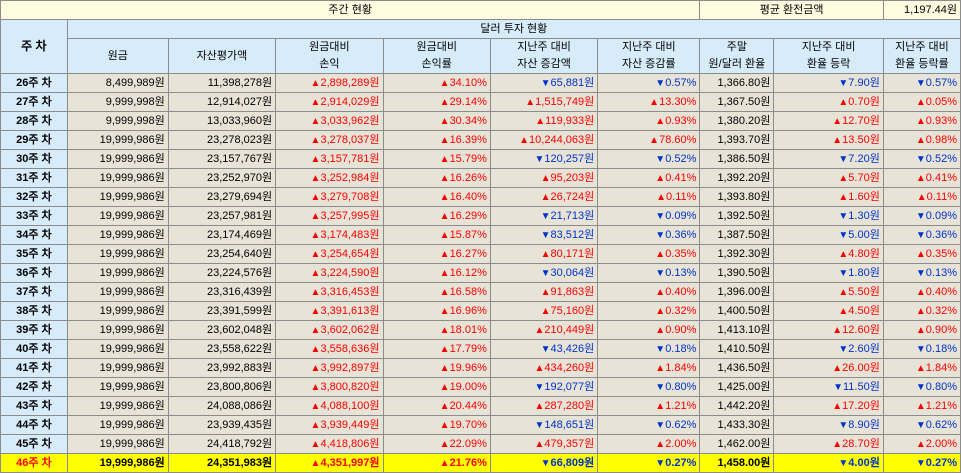 The height and width of the screenshot is (473, 961). I want to click on cell-chg: ▲1,515,749원, so click(544, 102).